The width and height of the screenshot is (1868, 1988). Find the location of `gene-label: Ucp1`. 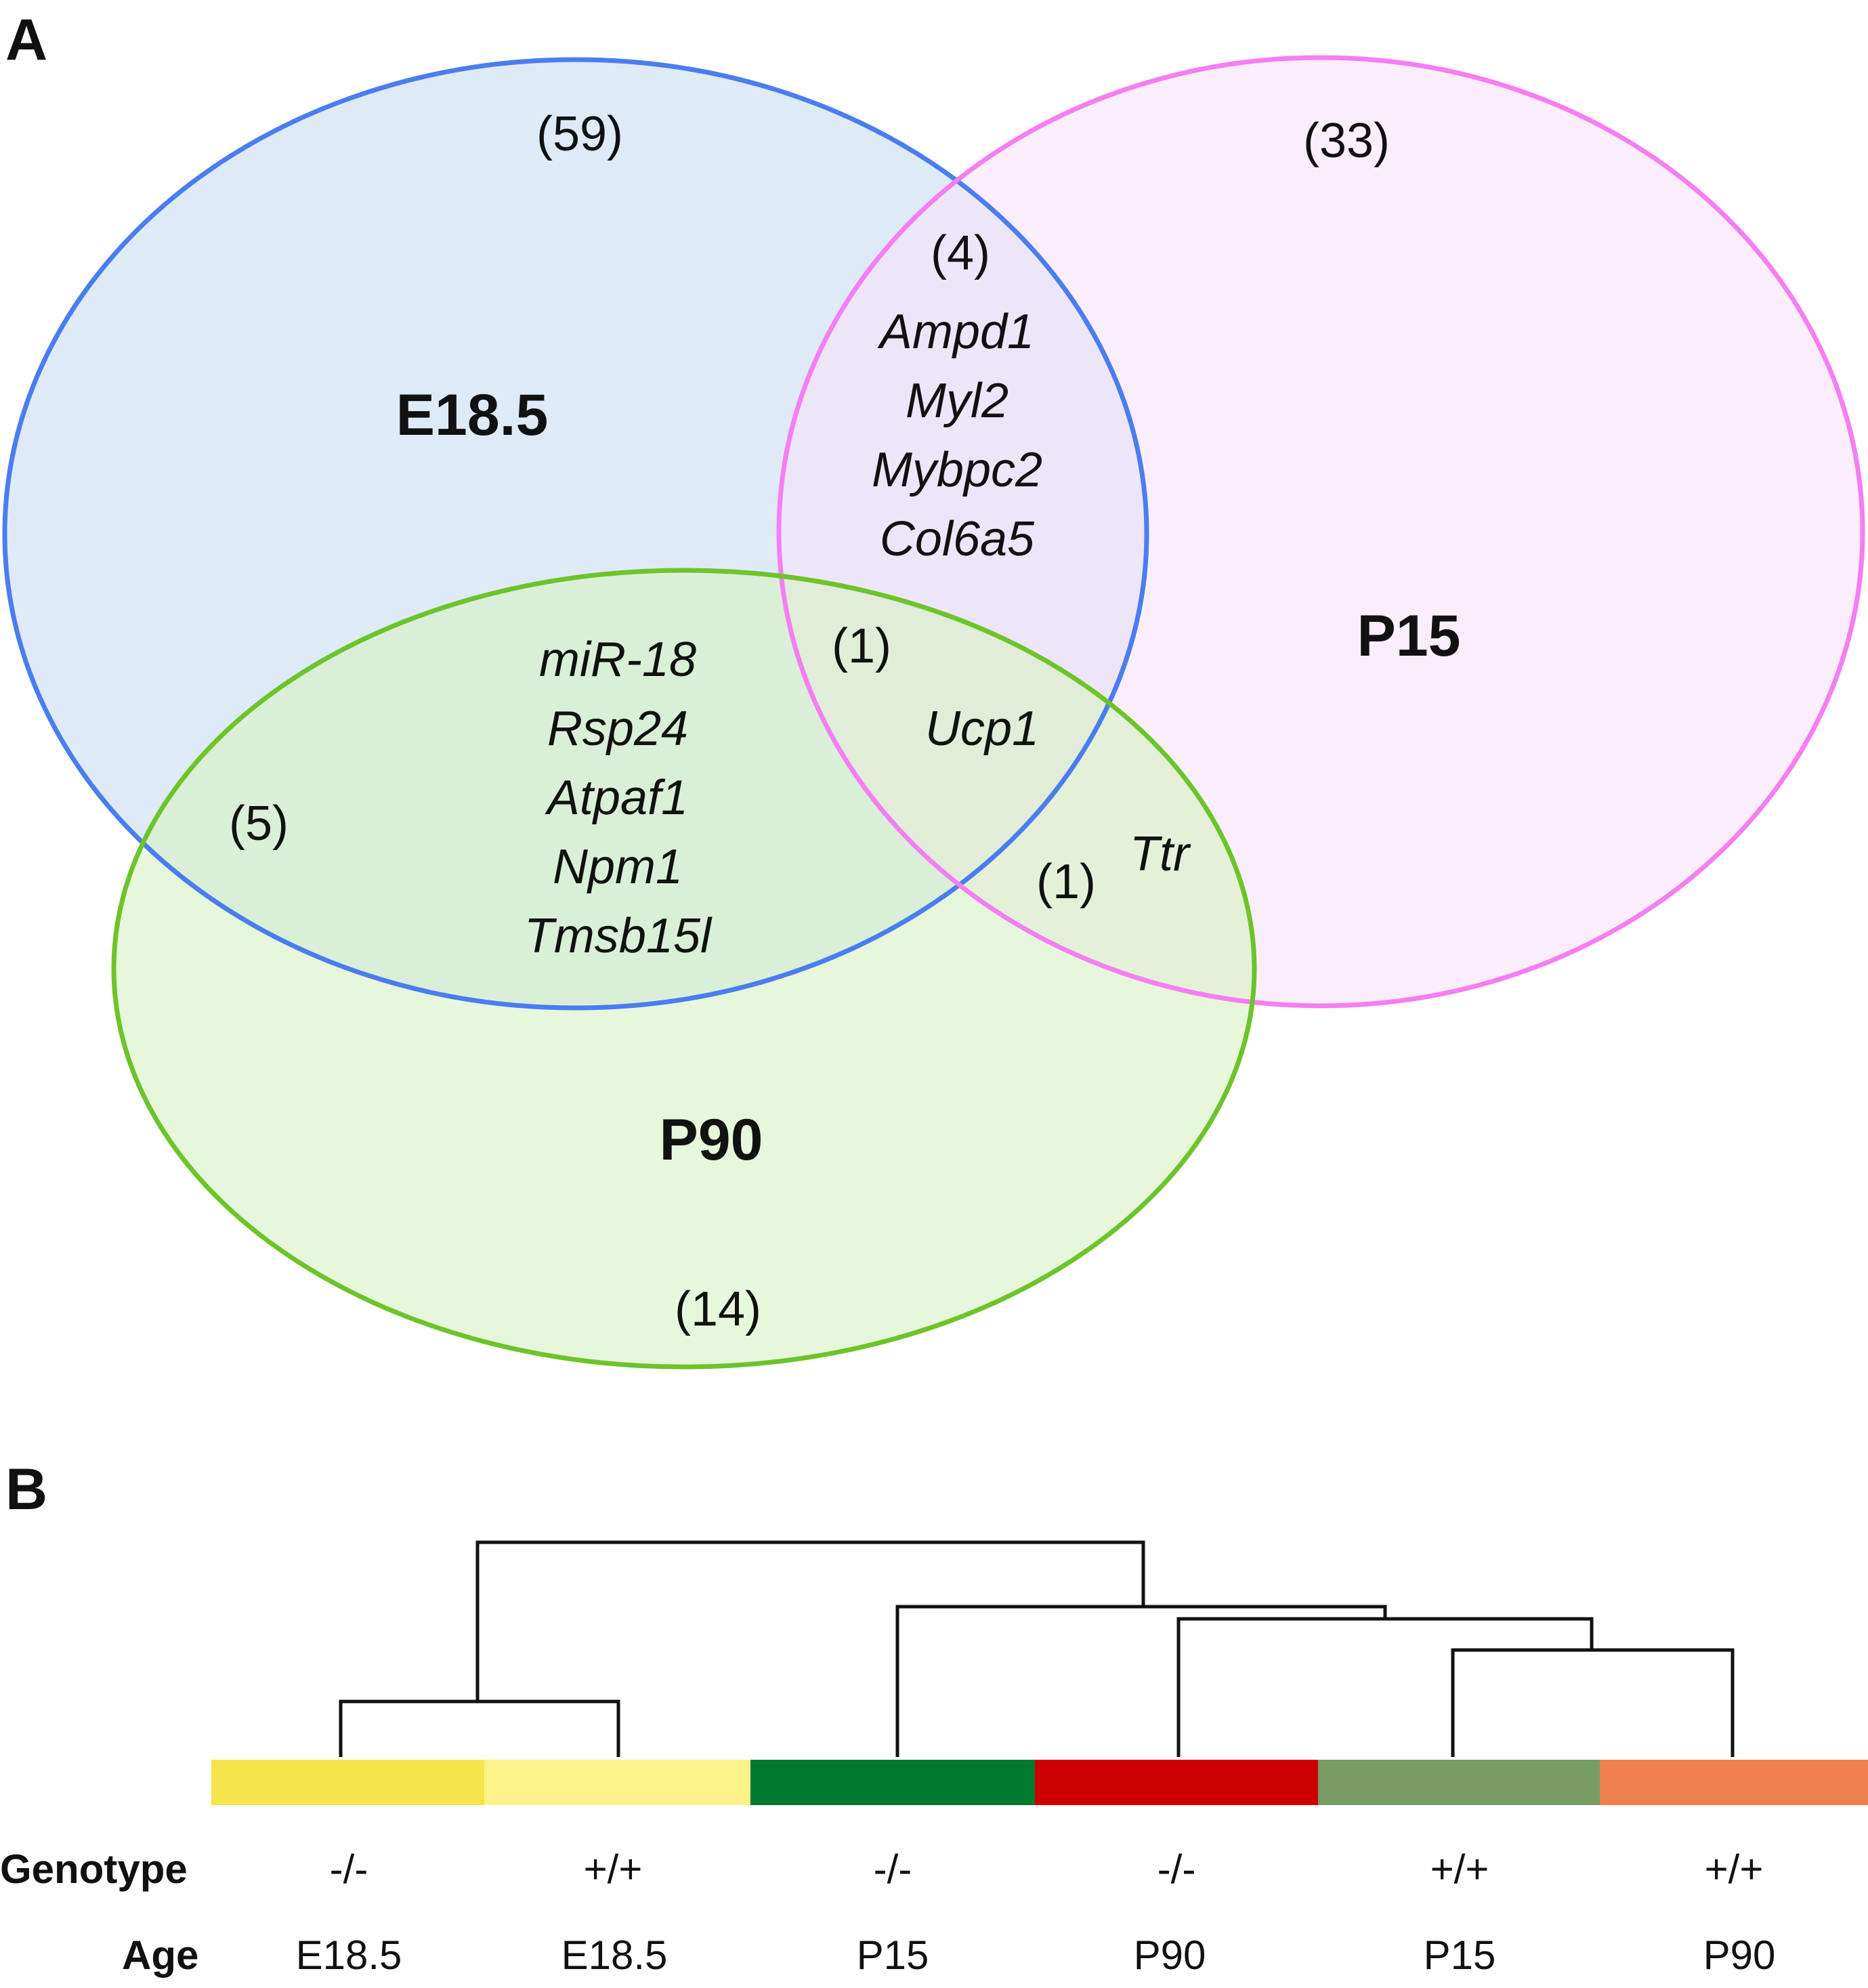

gene-label: Ucp1 is located at coordinates (982, 729).